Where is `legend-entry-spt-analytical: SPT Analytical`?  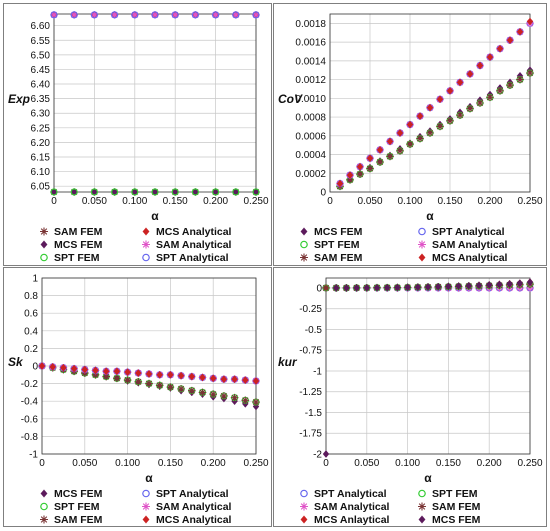 legend-entry-spt-analytical: SPT Analytical is located at coordinates (192, 258).